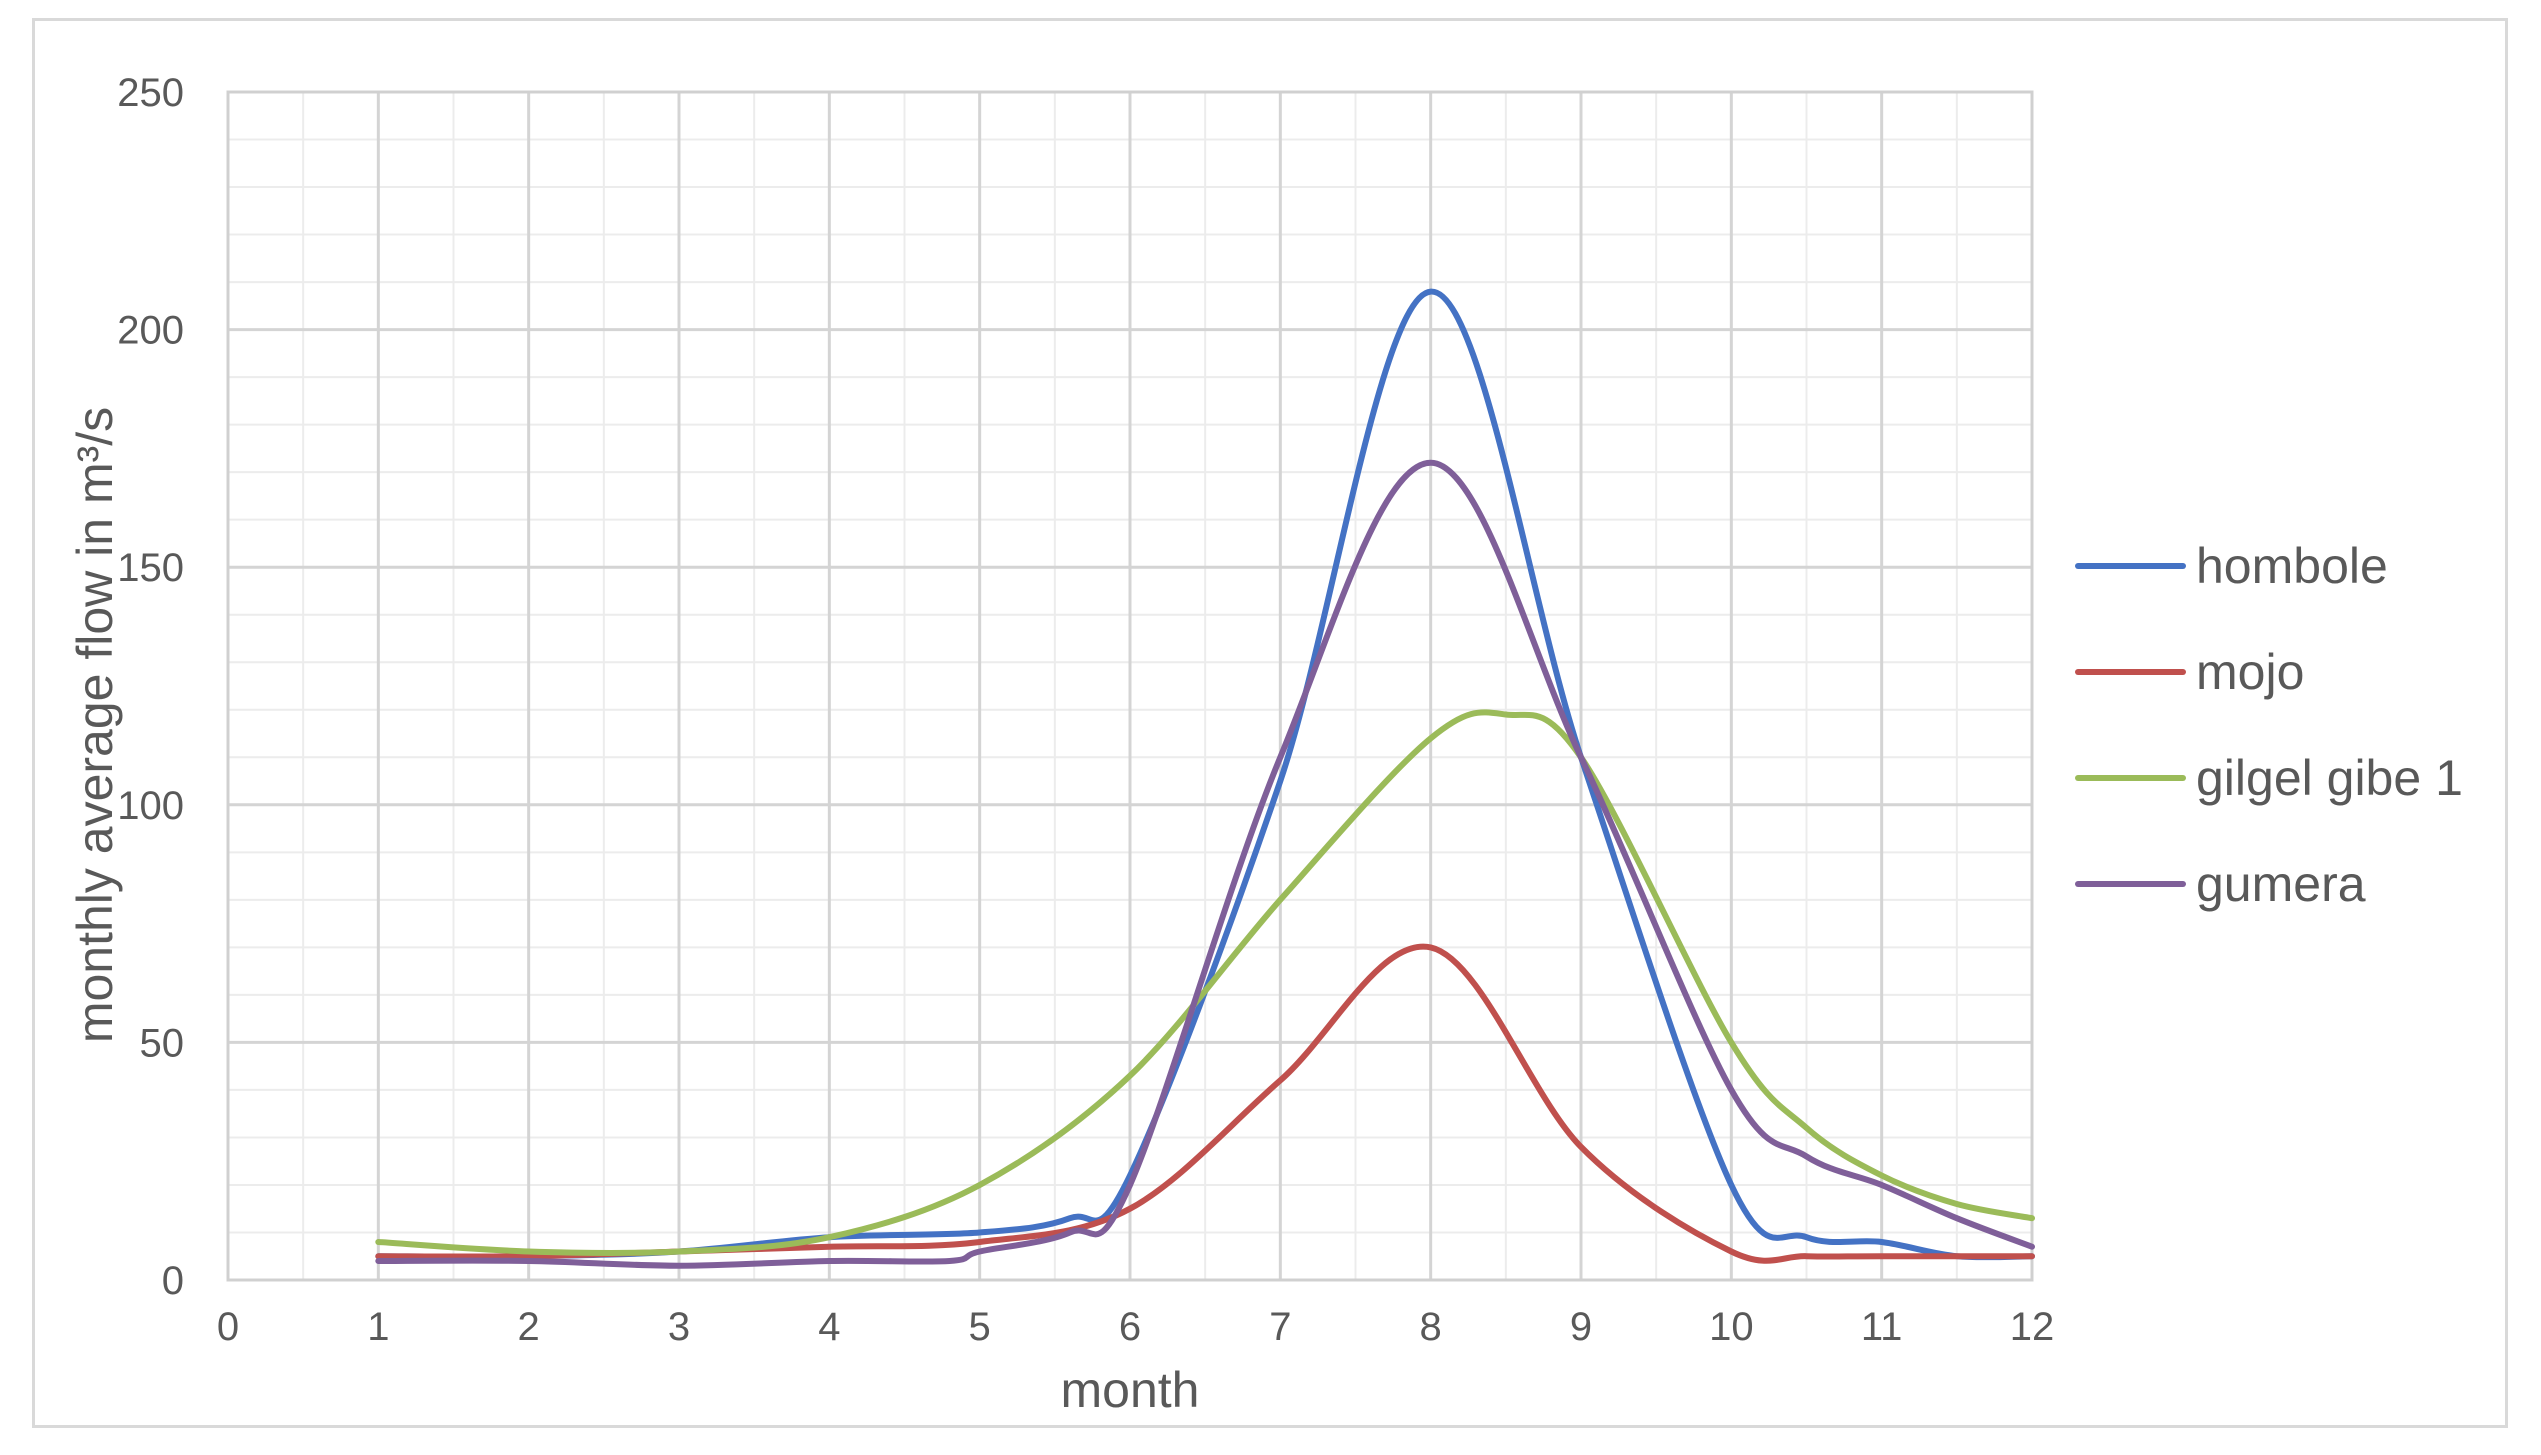 This screenshot has width=2541, height=1455. I want to click on legend-label-mojo: mojo, so click(2250, 672).